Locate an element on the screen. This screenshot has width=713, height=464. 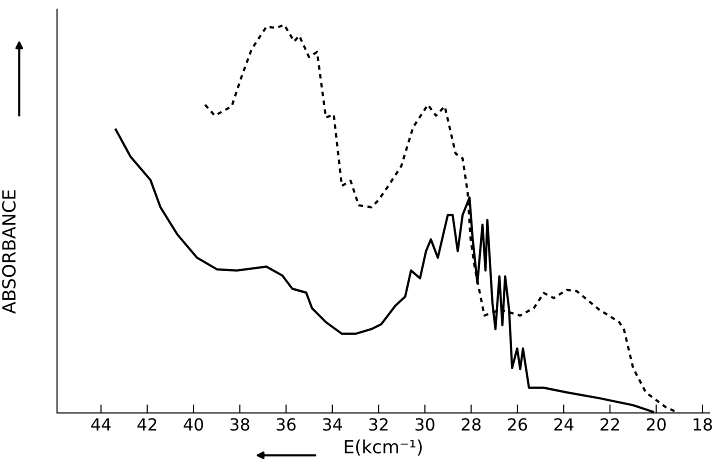
x-tick-label: 32 is located at coordinates (378, 424).